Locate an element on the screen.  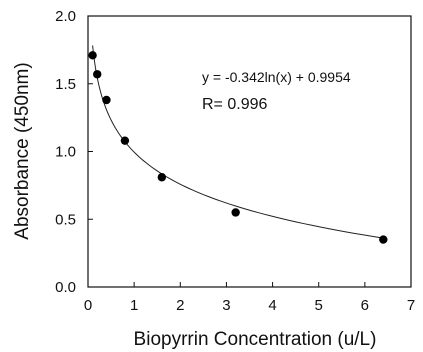
x-tick-label: 2 is located at coordinates (180, 305).